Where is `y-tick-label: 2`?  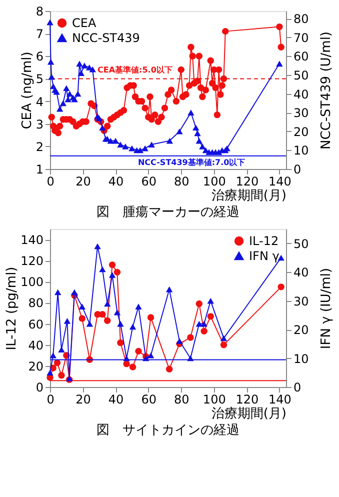
y-tick-label: 2 is located at coordinates (40, 147).